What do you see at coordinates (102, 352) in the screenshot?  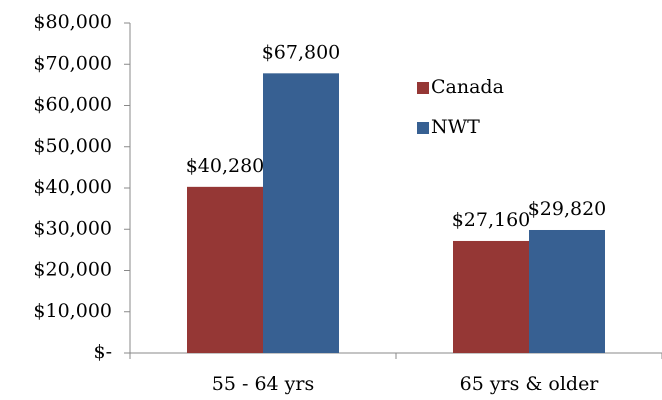 I see `y-tick-label: $-` at bounding box center [102, 352].